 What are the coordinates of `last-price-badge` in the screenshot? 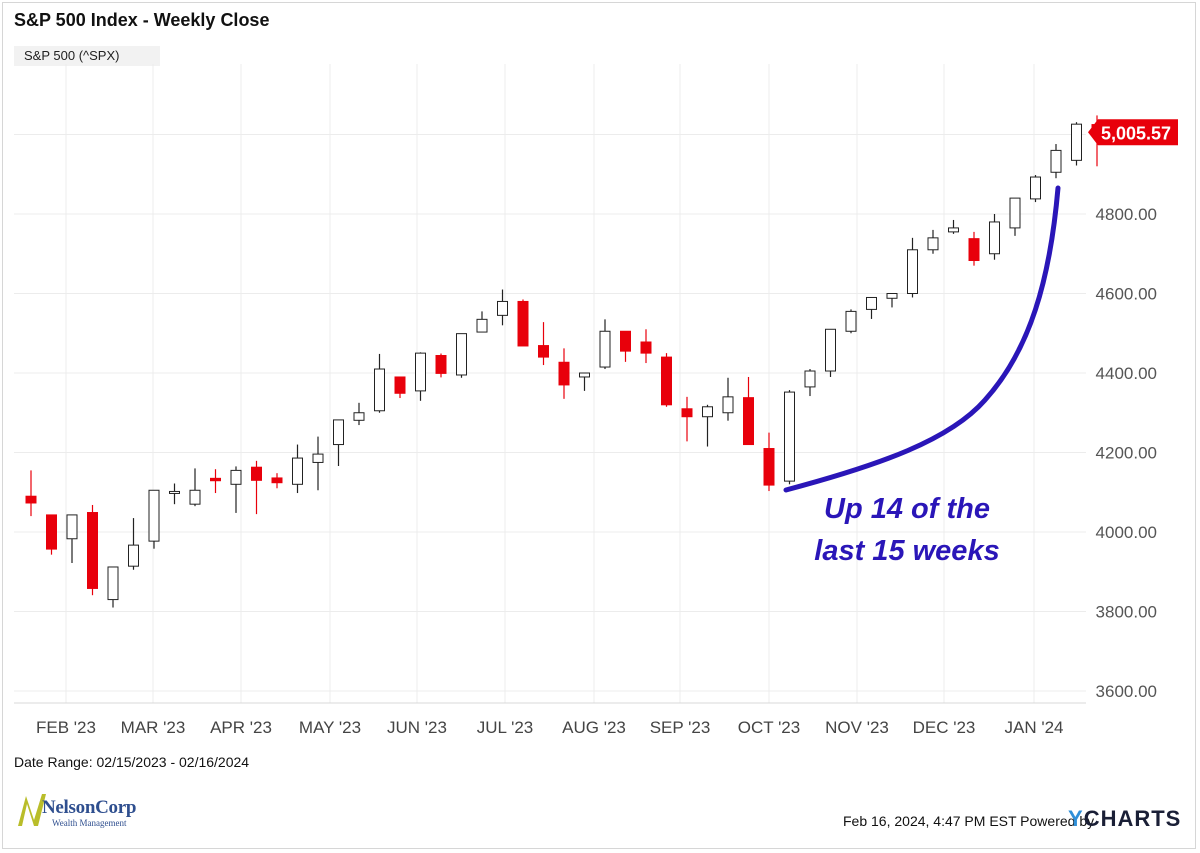 It's located at (1133, 132).